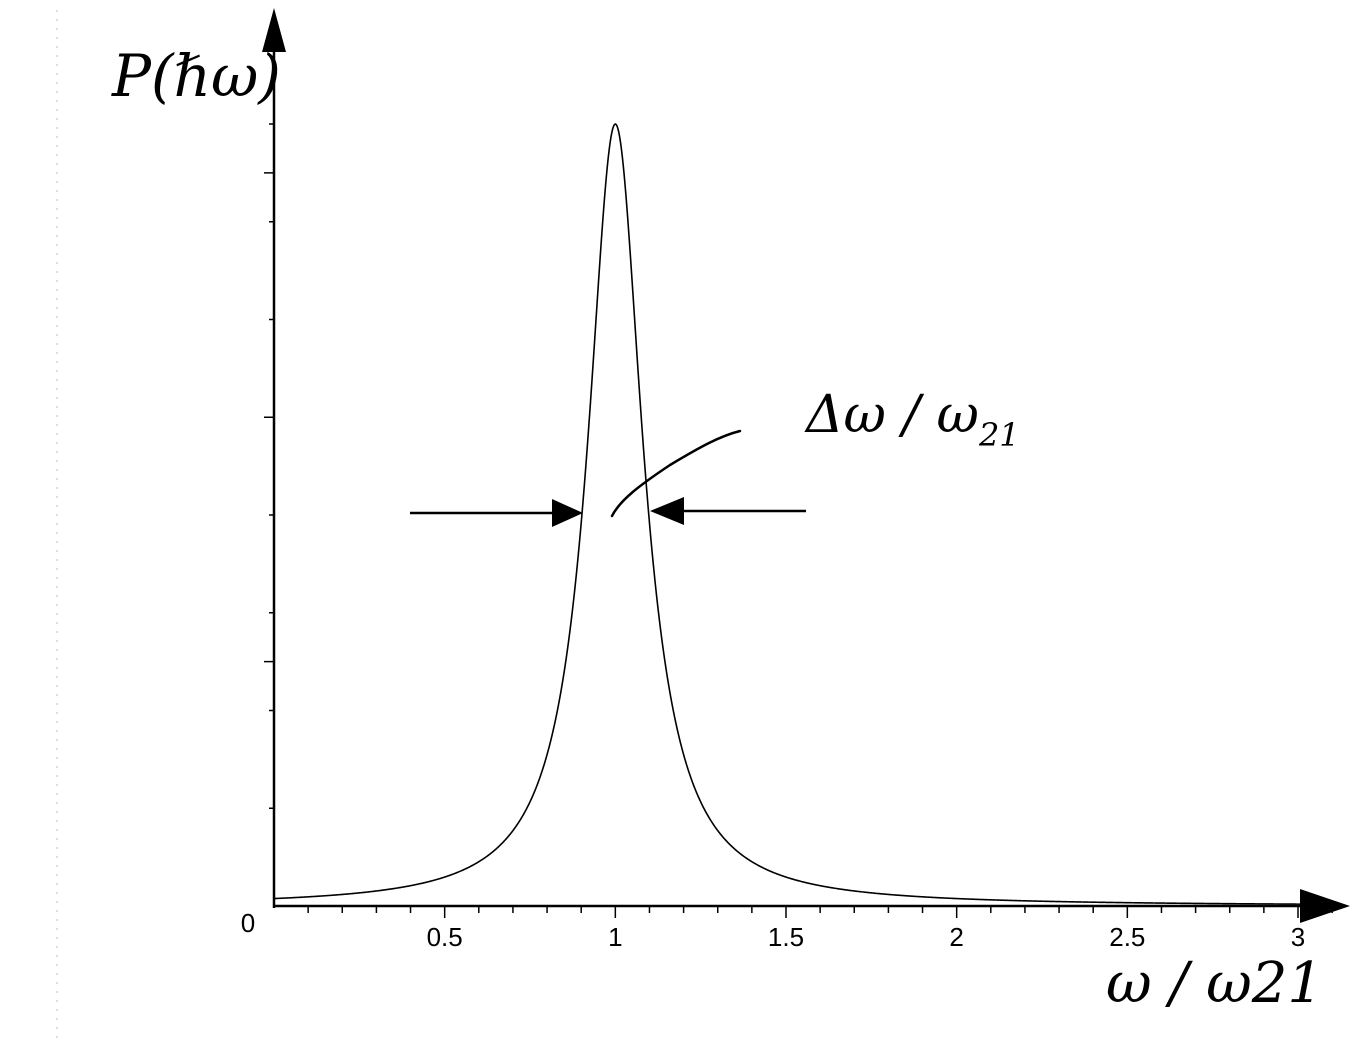 The height and width of the screenshot is (1042, 1360). Describe the element at coordinates (567, 513) in the screenshot. I see `left-arrow-head-icon` at that location.